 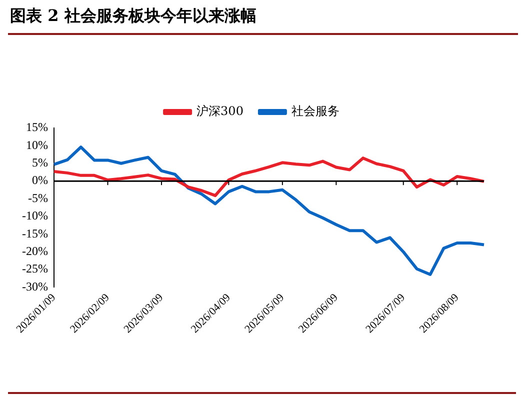 What do you see at coordinates (315, 111) in the screenshot?
I see `legend-label: 社会服务` at bounding box center [315, 111].